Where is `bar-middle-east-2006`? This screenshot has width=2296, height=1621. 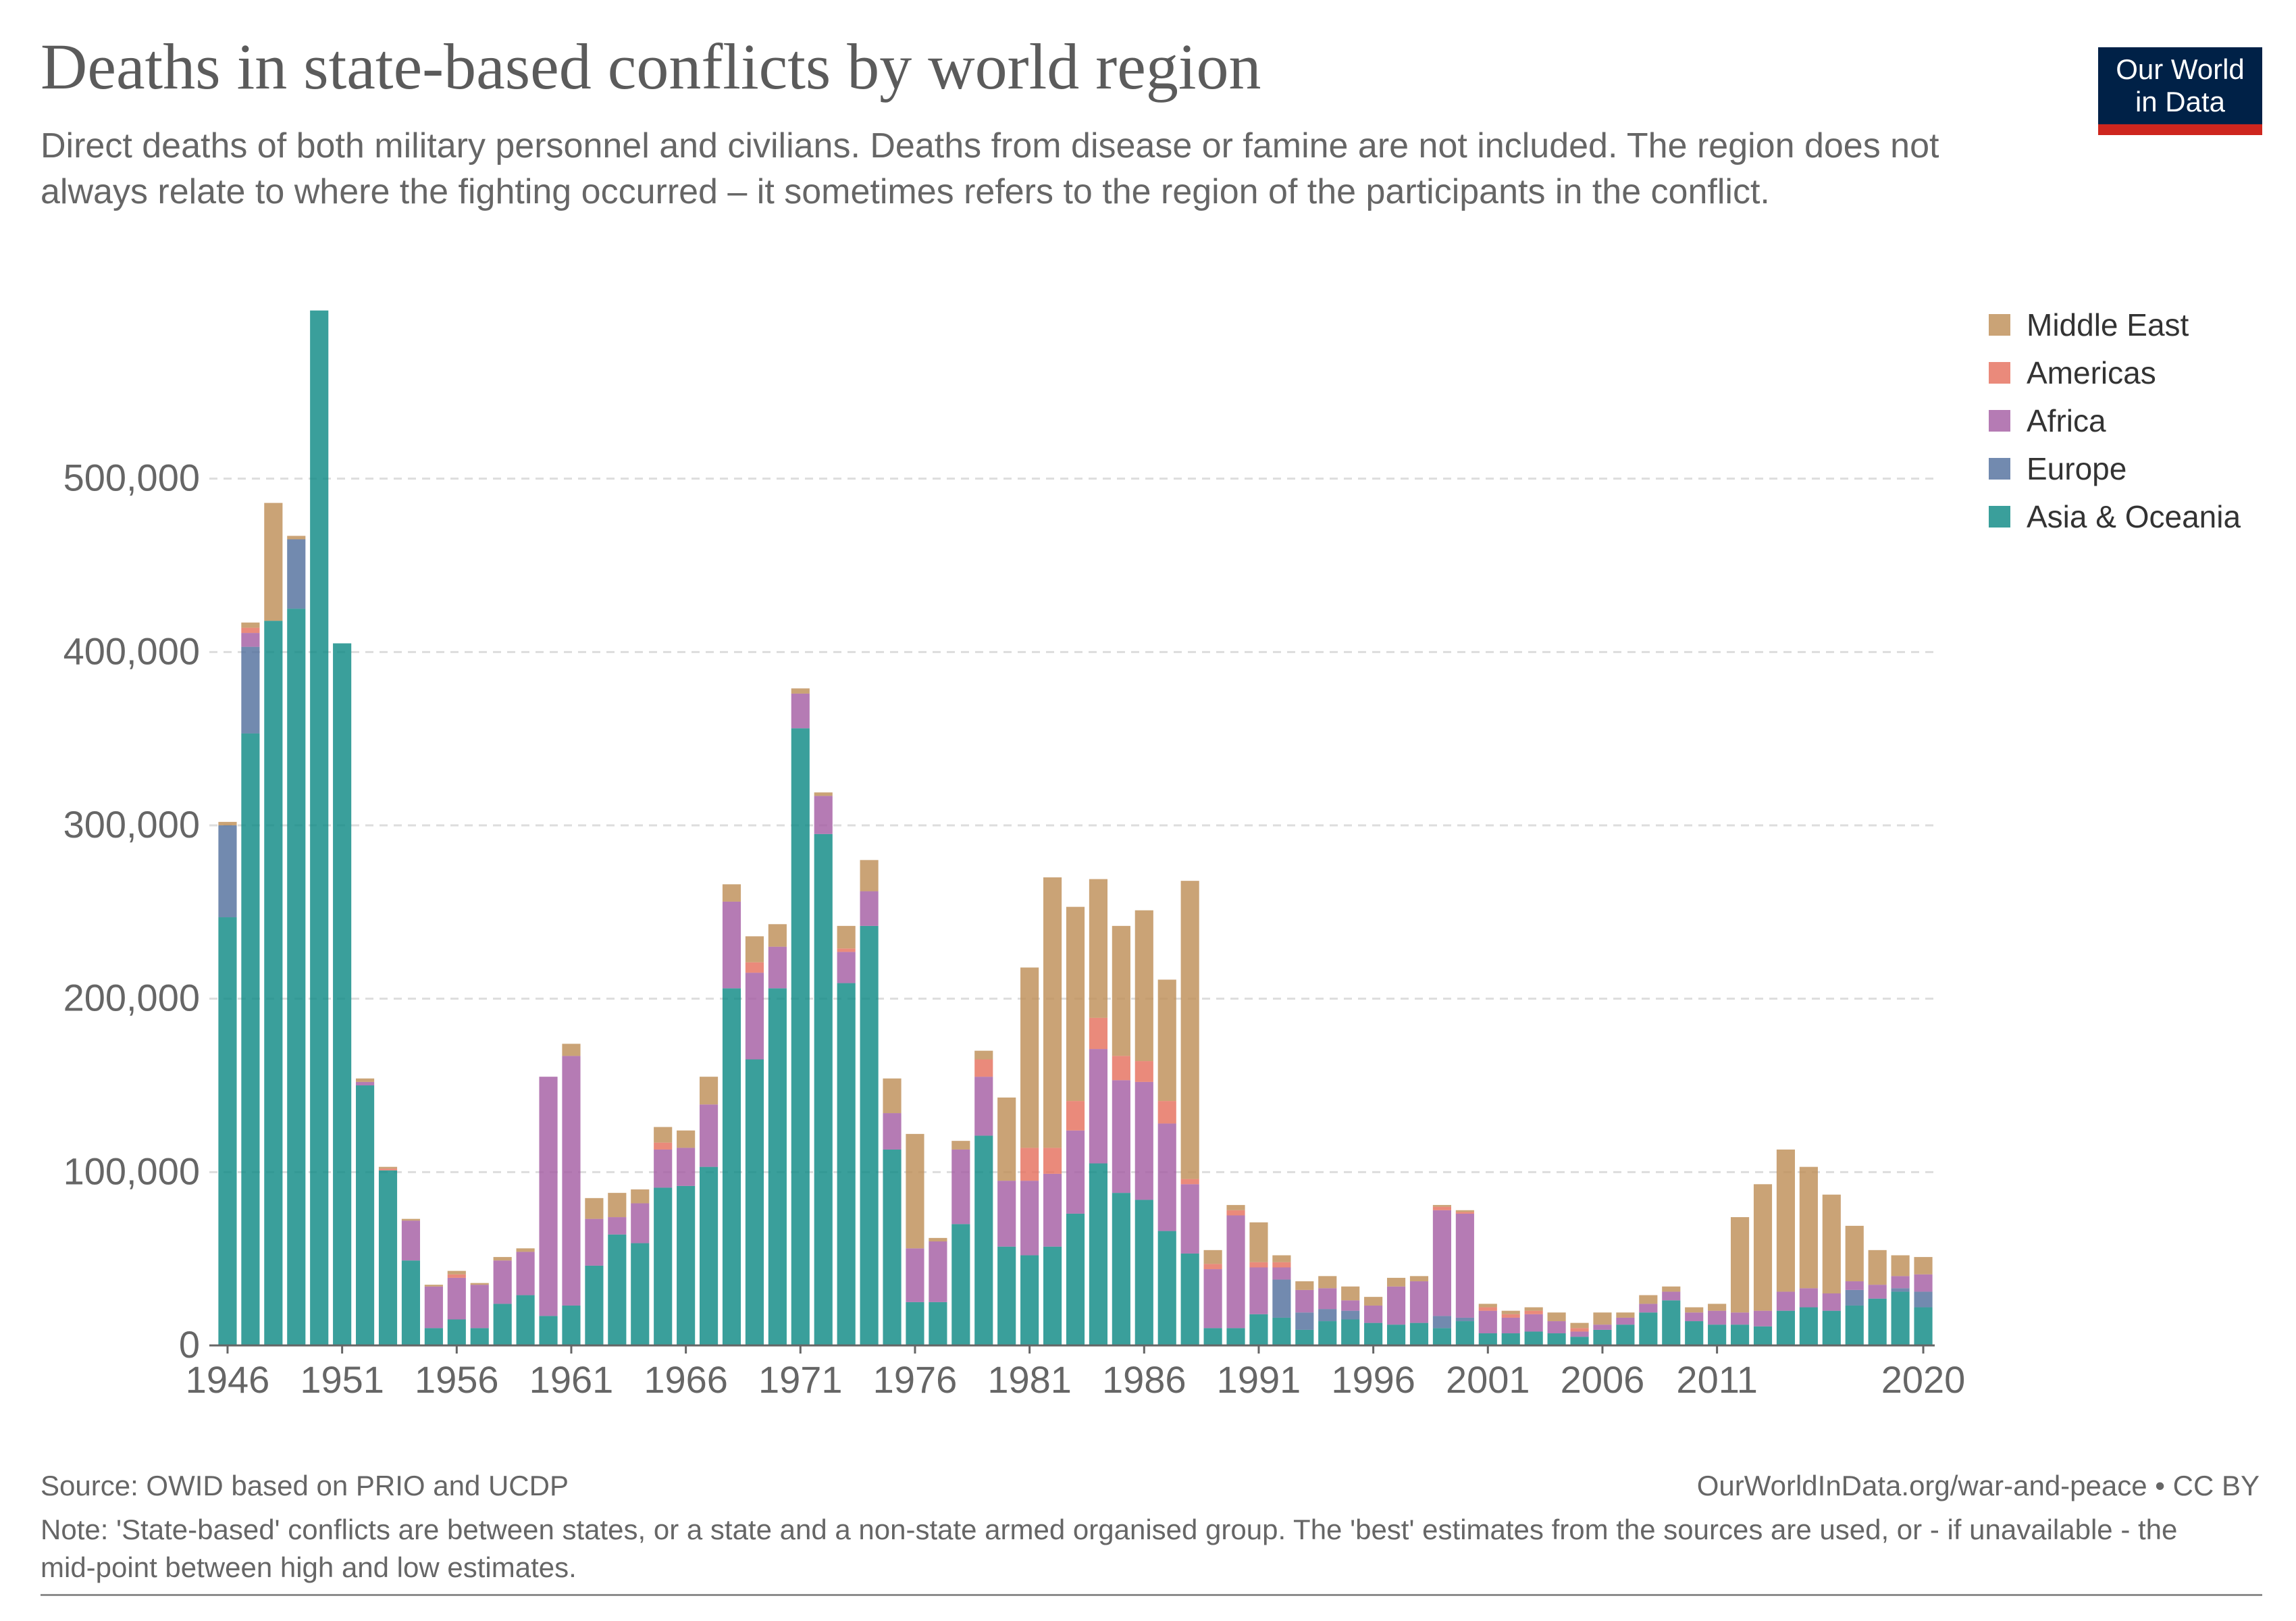 bar-middle-east-2006 is located at coordinates (1602, 1318).